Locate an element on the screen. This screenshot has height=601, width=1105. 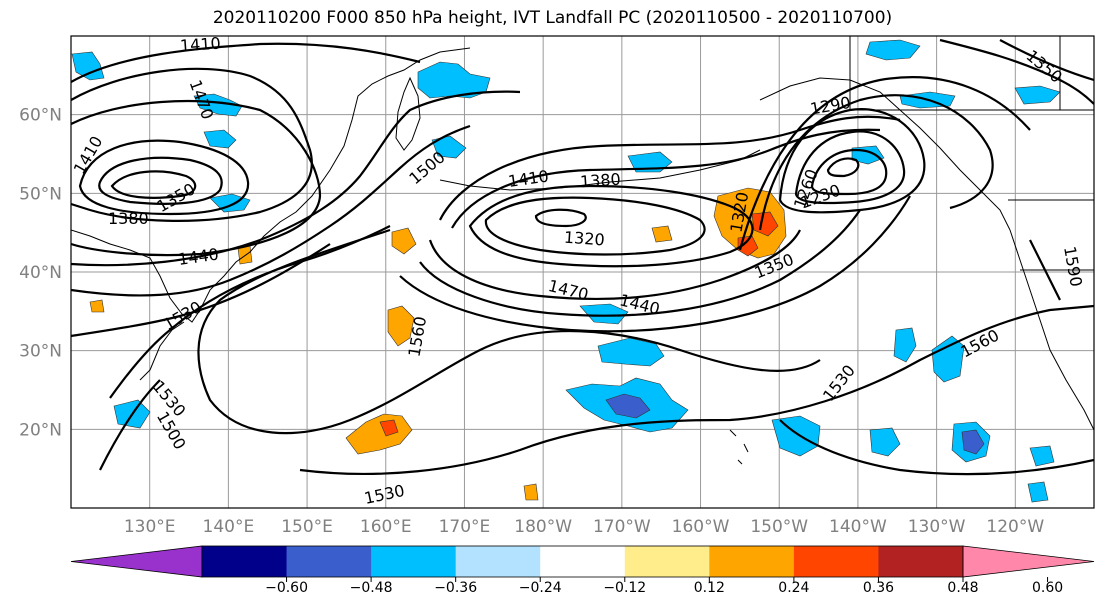
colorbar-tick-label: 0.36 is located at coordinates (878, 588).